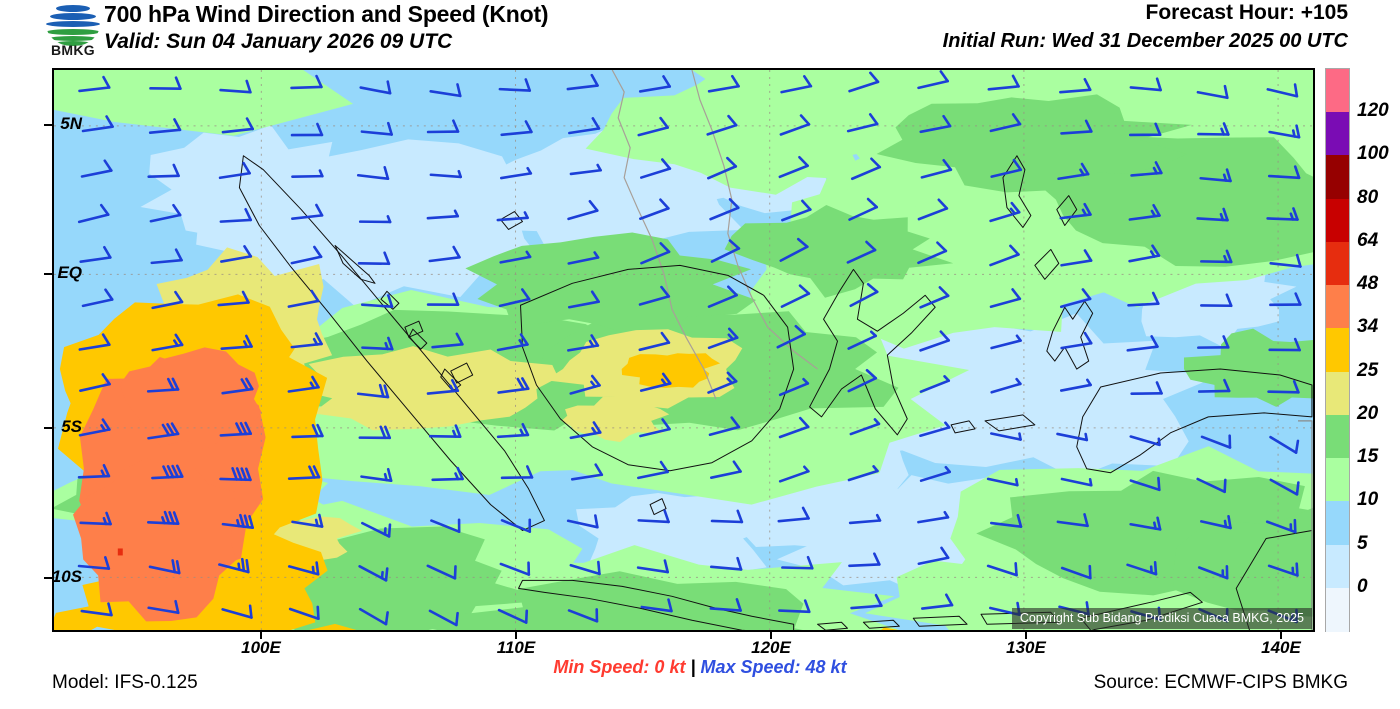 This screenshot has height=709, width=1400. What do you see at coordinates (1247, 12) in the screenshot?
I see `forecast-hour-label: Forecast Hour: +105` at bounding box center [1247, 12].